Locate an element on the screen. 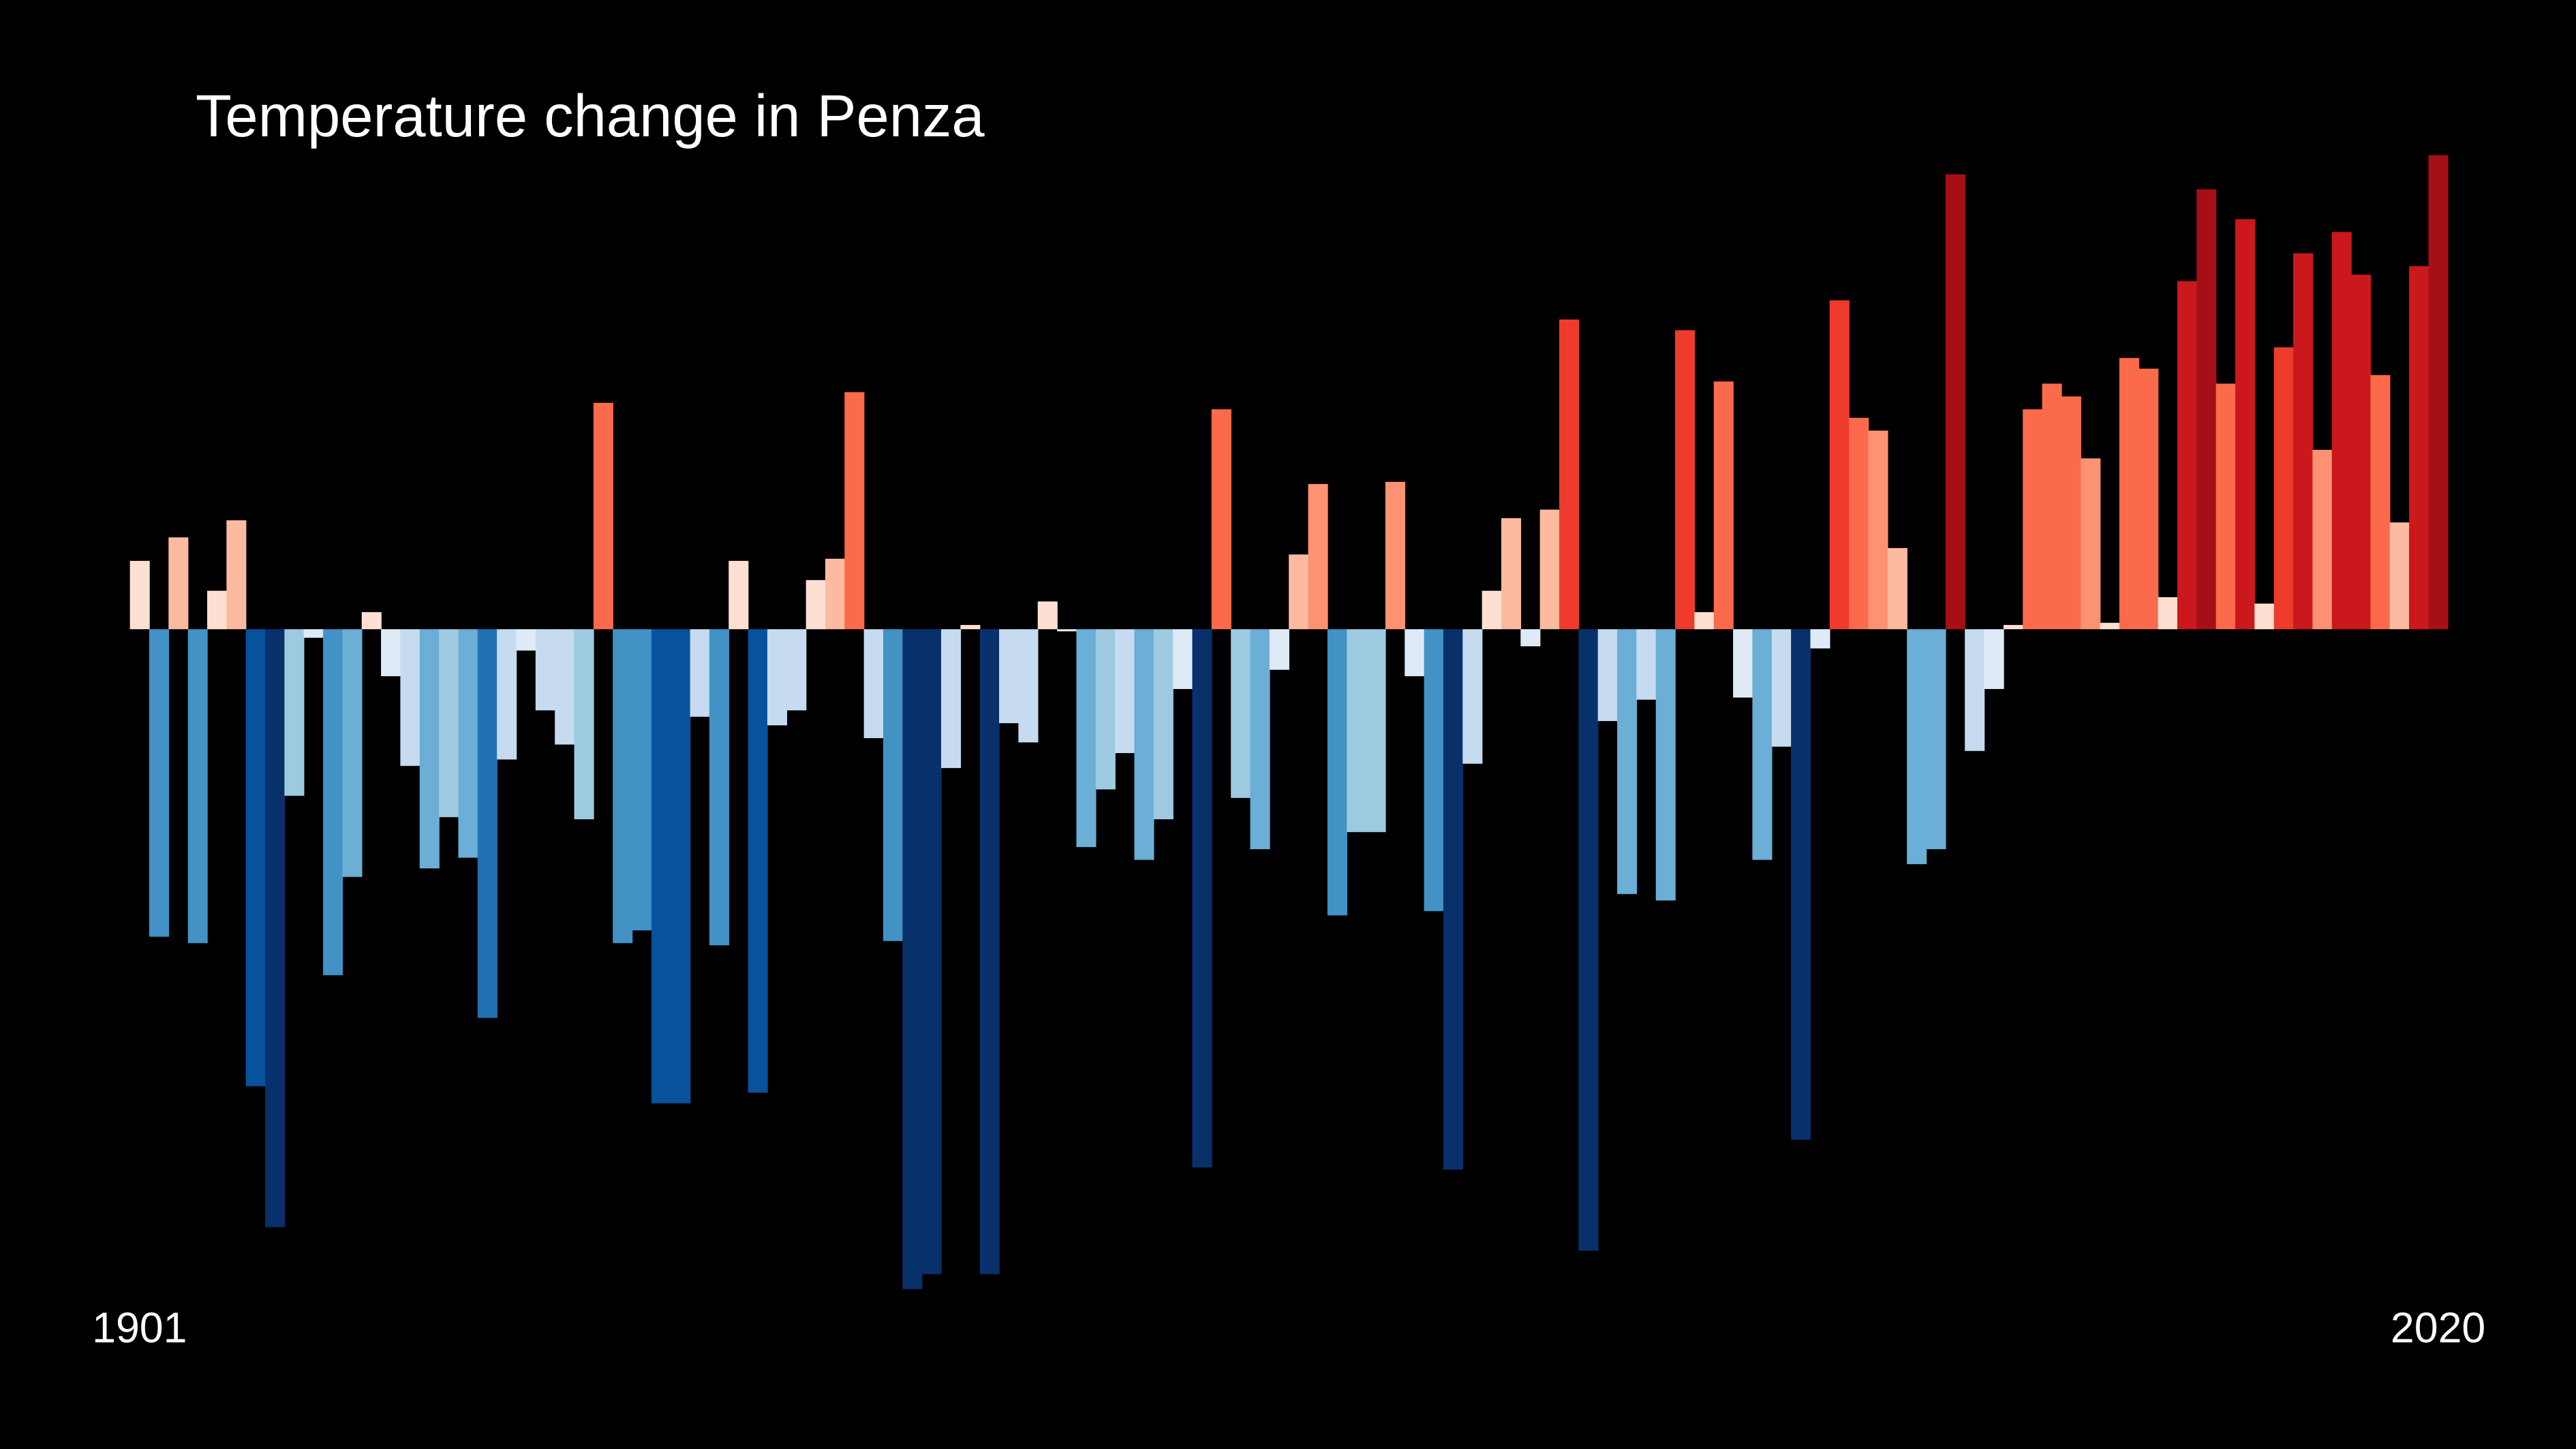 The height and width of the screenshot is (1449, 2576). chart-title: Temperature change in Penza is located at coordinates (590, 116).